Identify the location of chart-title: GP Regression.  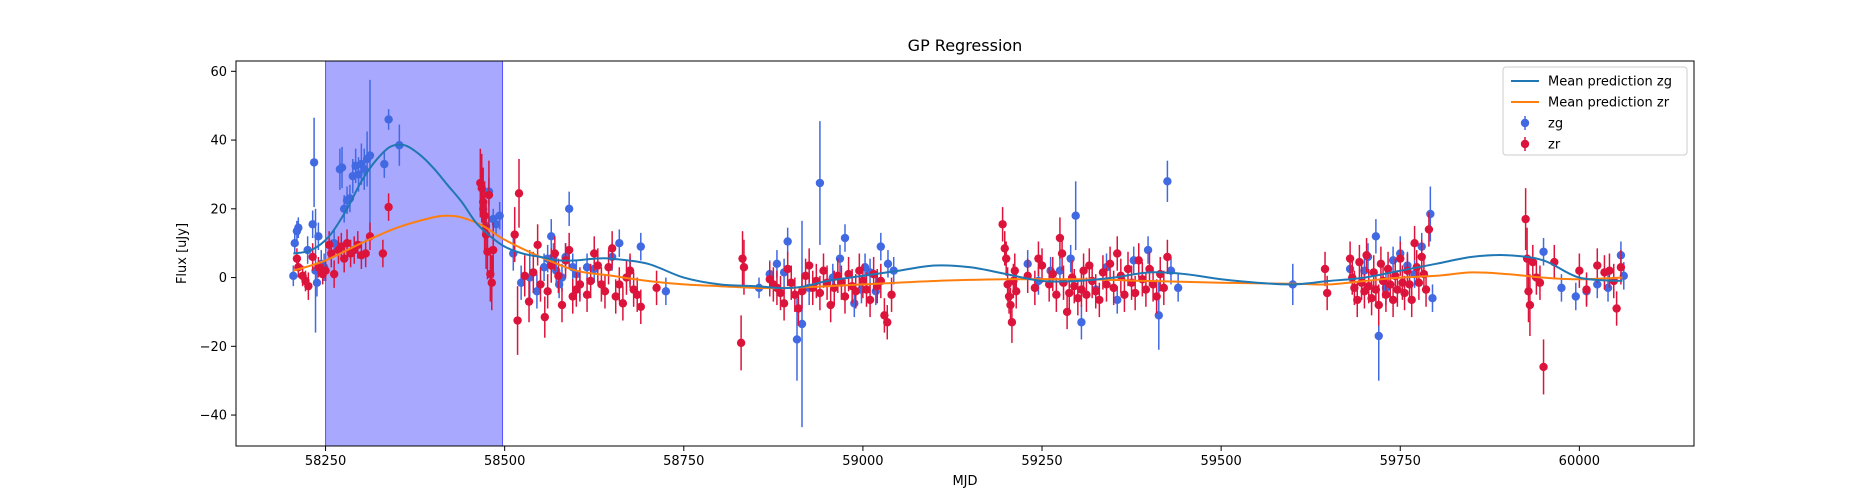
(965, 45).